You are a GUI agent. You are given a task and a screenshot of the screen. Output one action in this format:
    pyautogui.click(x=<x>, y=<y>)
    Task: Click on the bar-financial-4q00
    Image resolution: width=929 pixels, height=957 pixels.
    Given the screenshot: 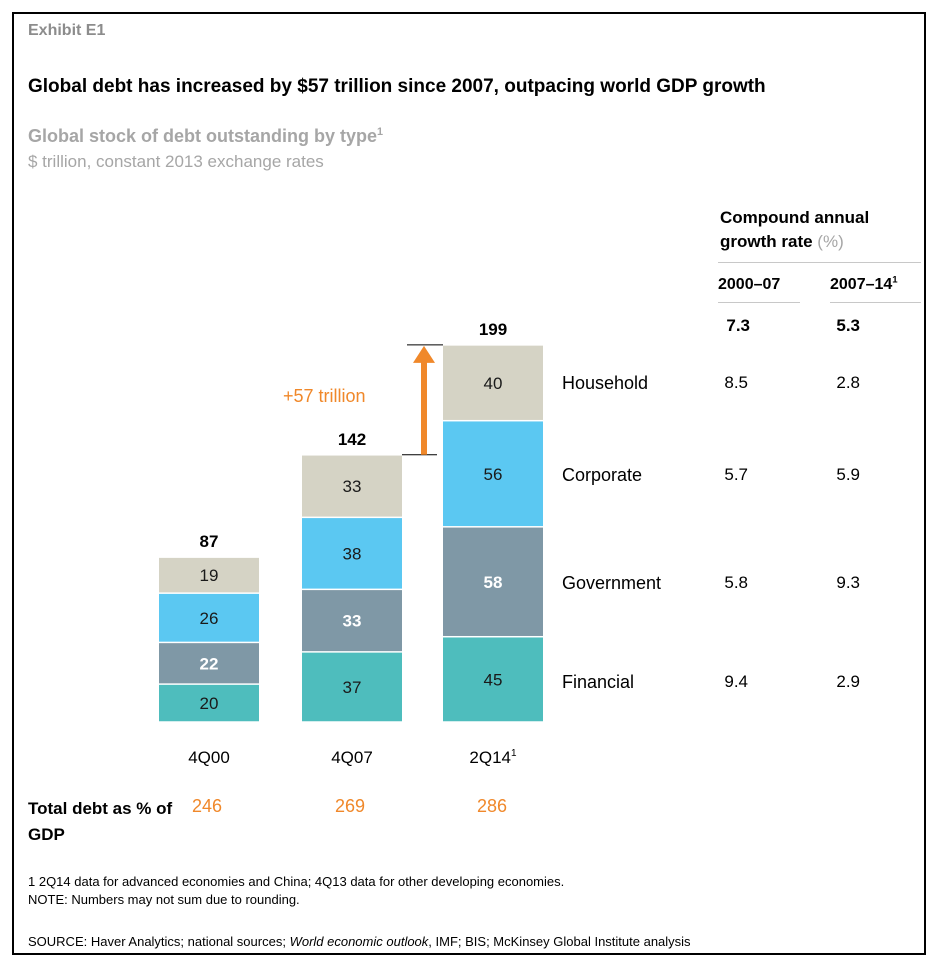 What is the action you would take?
    pyautogui.click(x=209, y=703)
    